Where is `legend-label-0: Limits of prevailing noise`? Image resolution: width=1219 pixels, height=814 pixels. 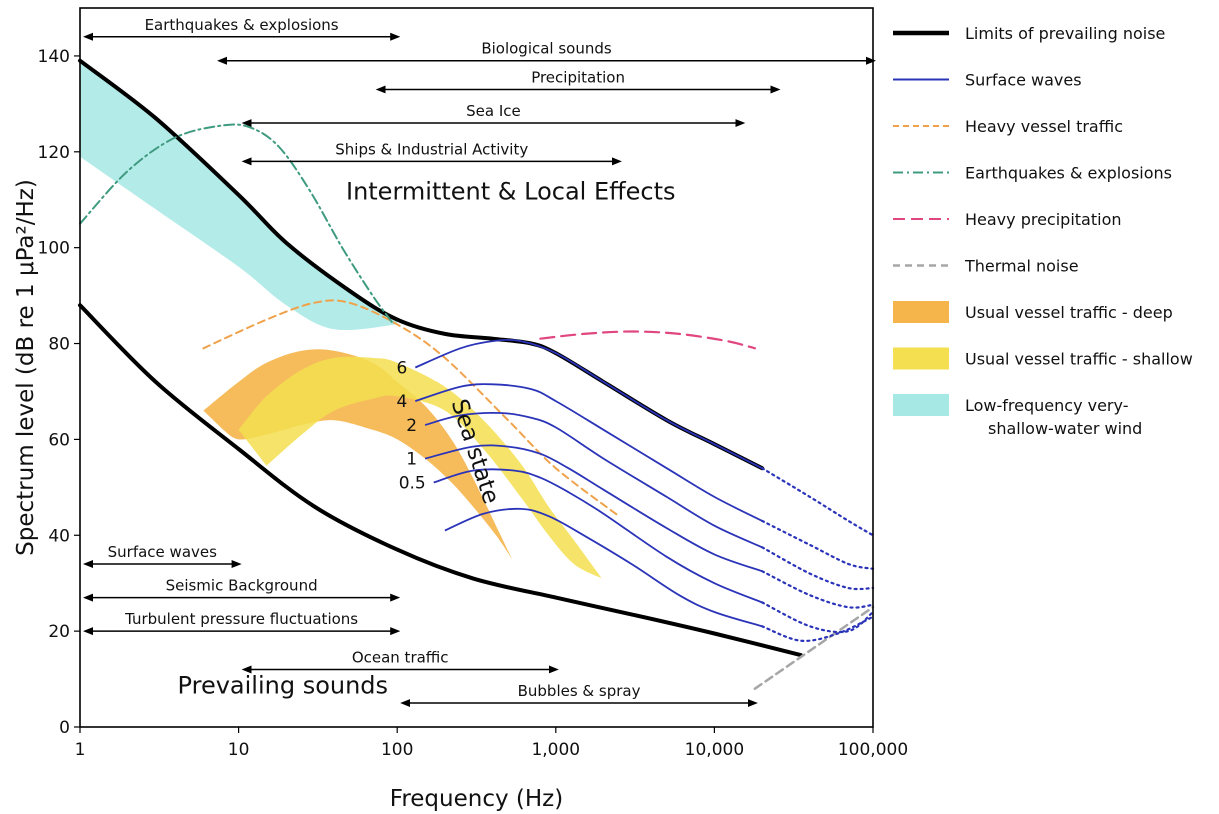
legend-label-0: Limits of prevailing noise is located at coordinates (1065, 33).